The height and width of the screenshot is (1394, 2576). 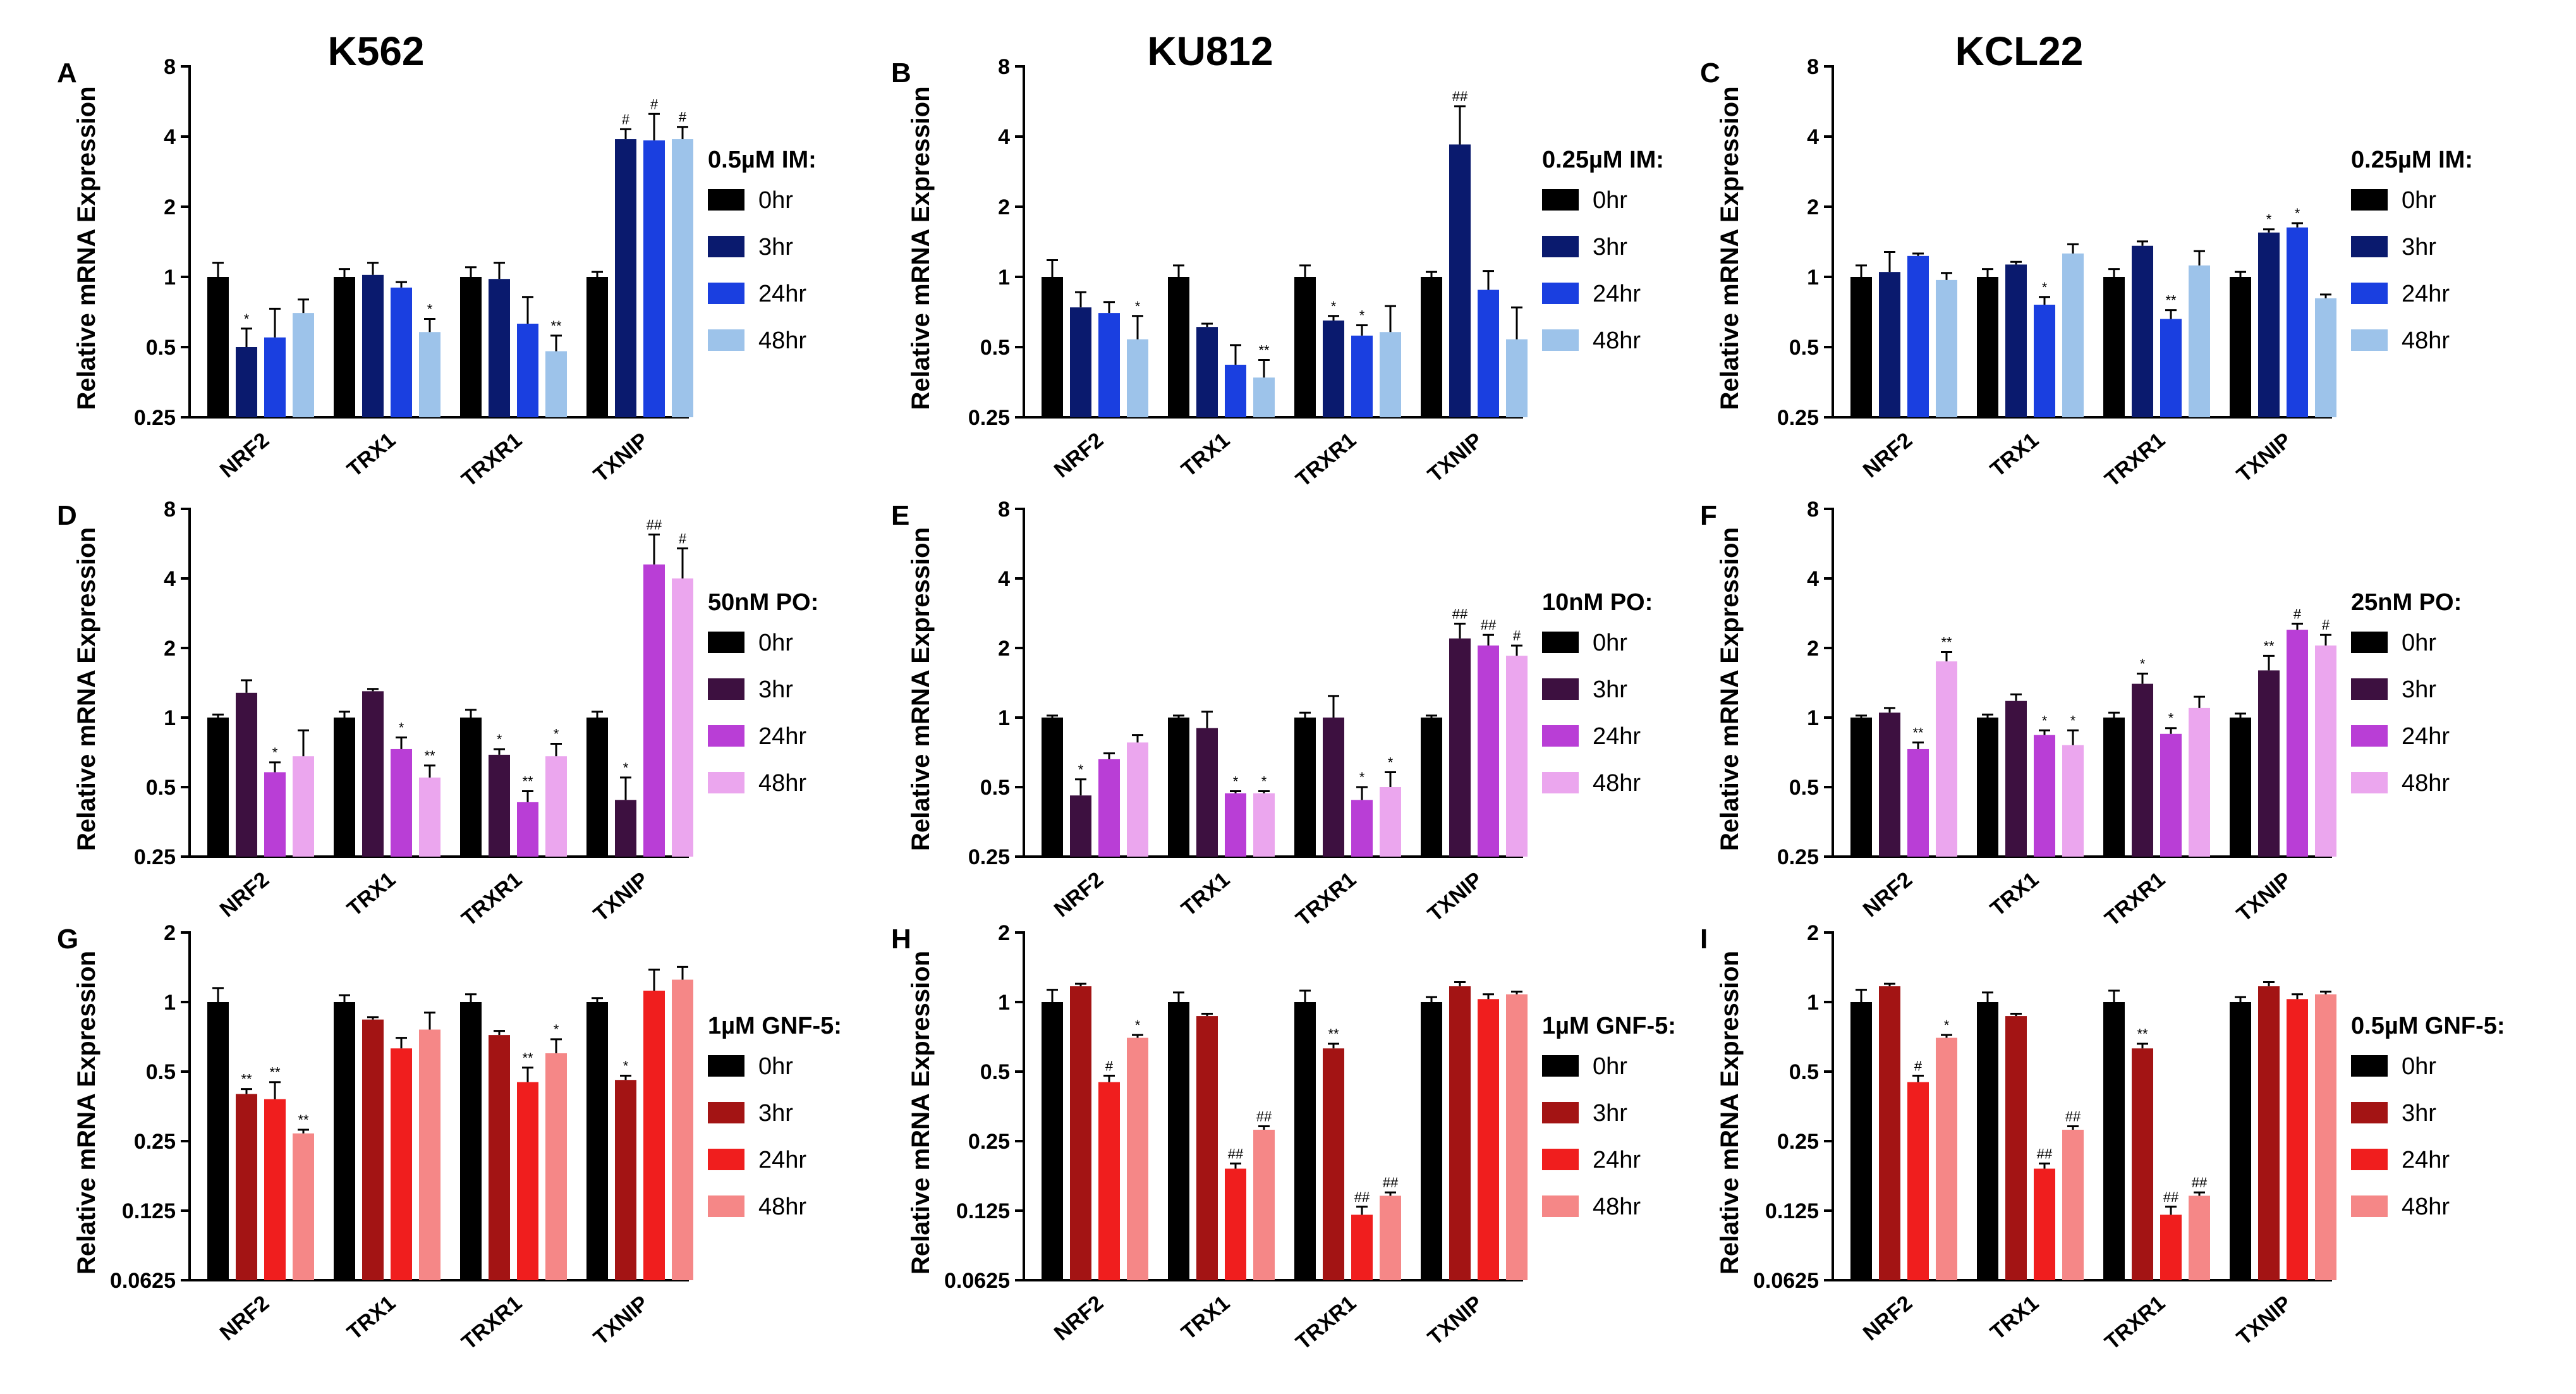 I want to click on panel-letter: C, so click(x=1710, y=73).